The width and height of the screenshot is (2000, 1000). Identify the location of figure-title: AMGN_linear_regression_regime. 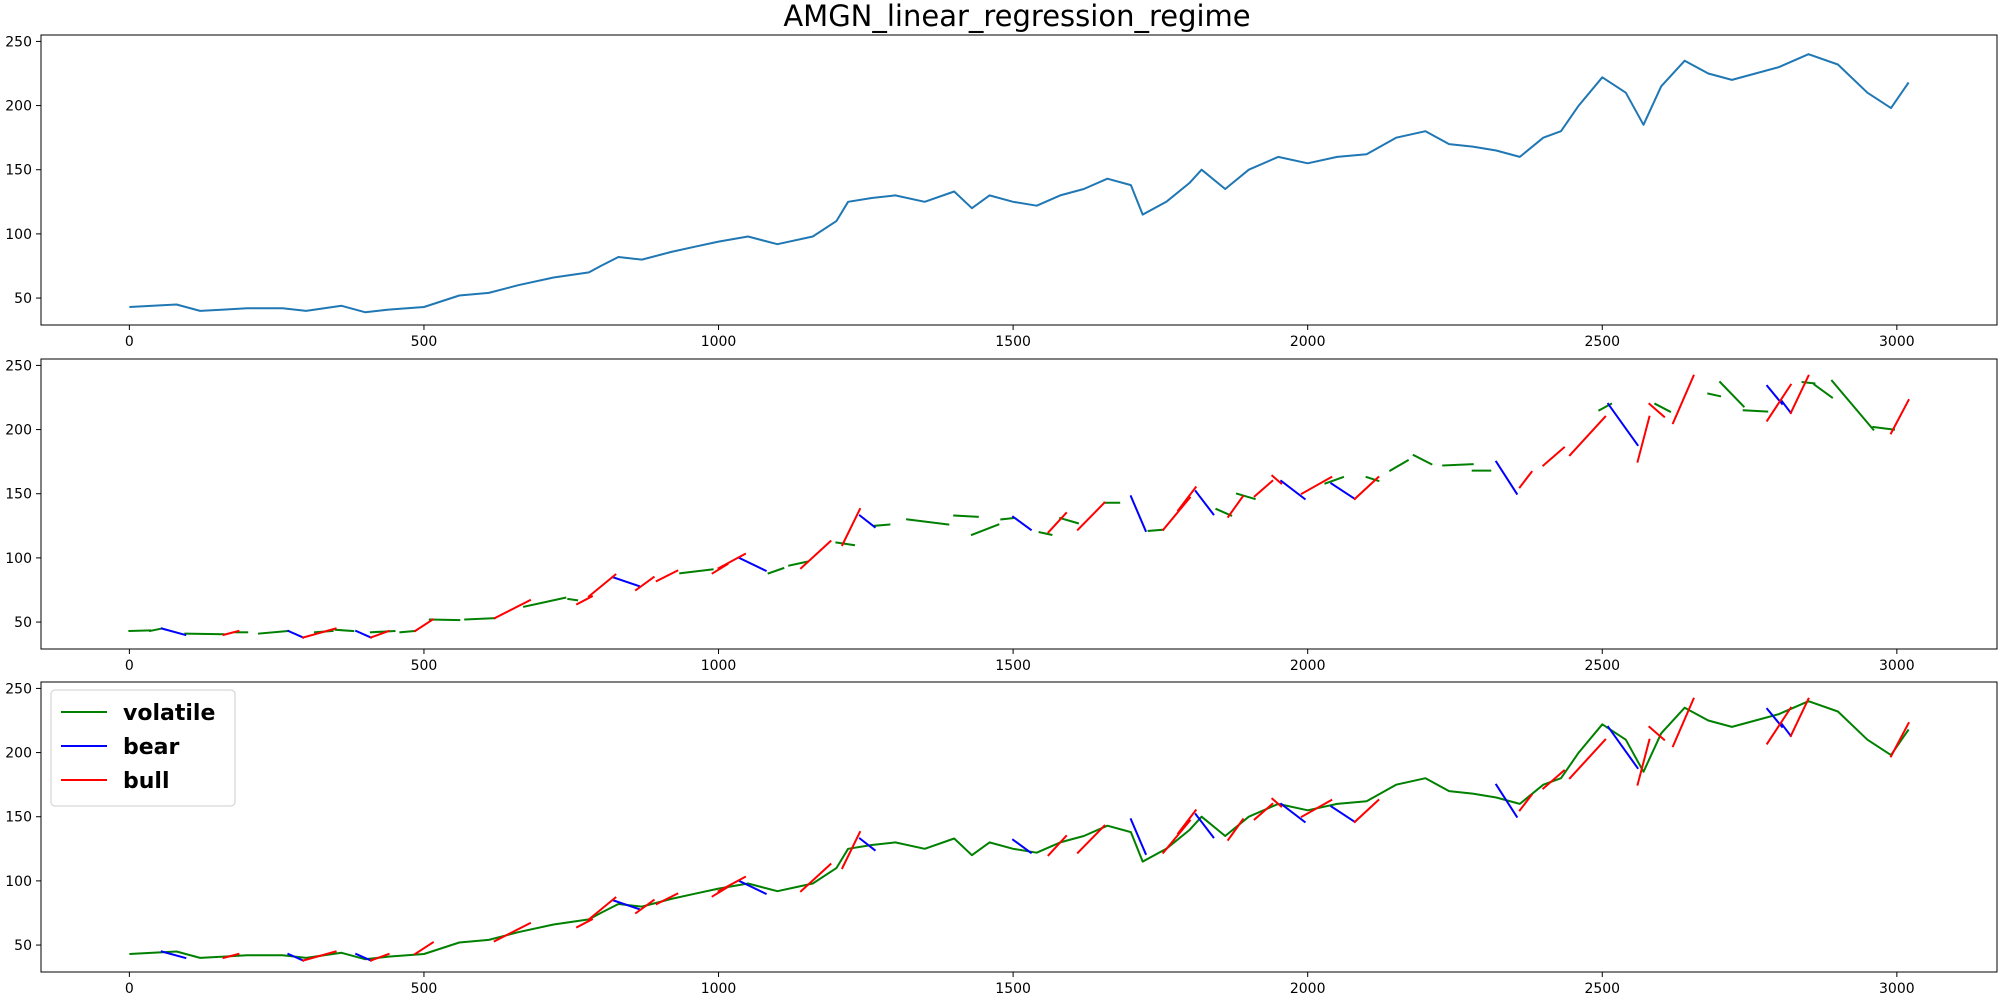
(1016, 16).